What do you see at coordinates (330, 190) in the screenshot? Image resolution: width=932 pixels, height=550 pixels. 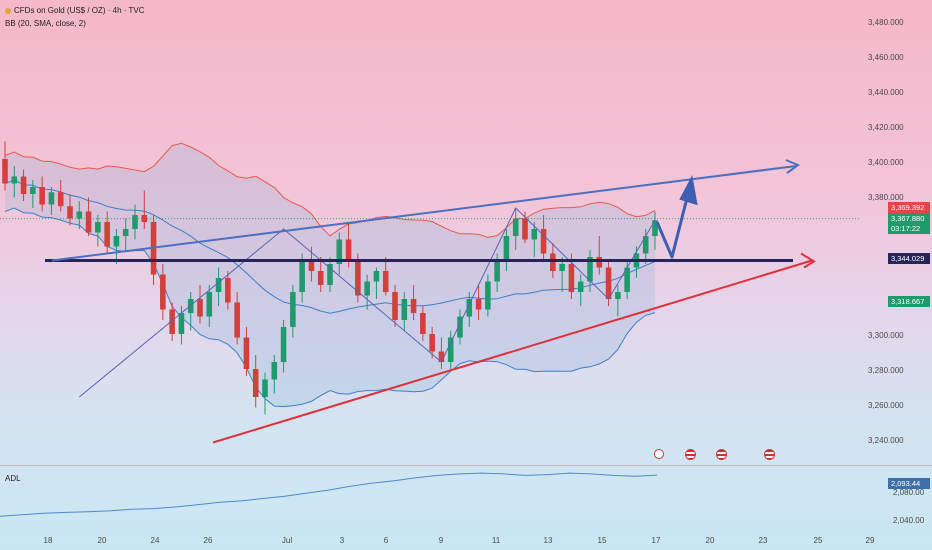 I see `bb-upper-band` at bounding box center [330, 190].